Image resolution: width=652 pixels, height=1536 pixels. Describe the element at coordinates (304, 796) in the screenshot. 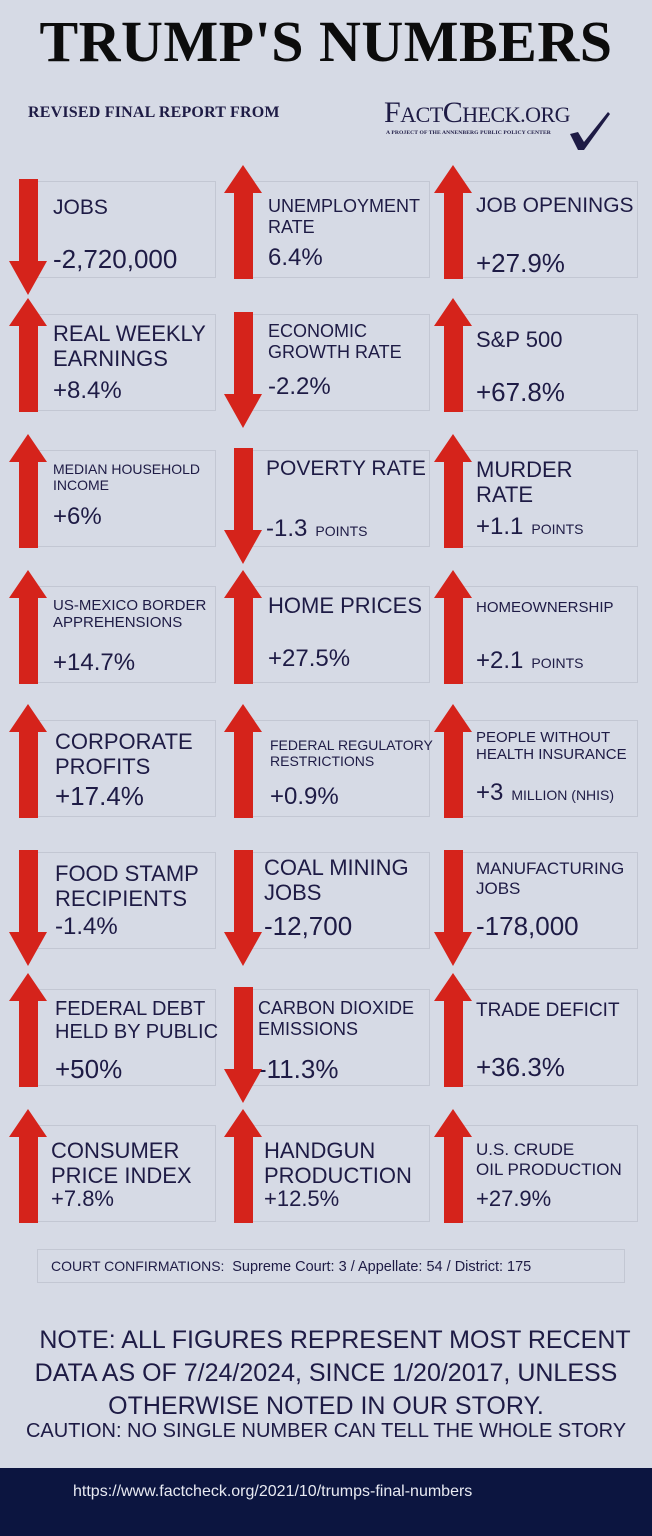

I see `metric-value: +0.9%` at that location.